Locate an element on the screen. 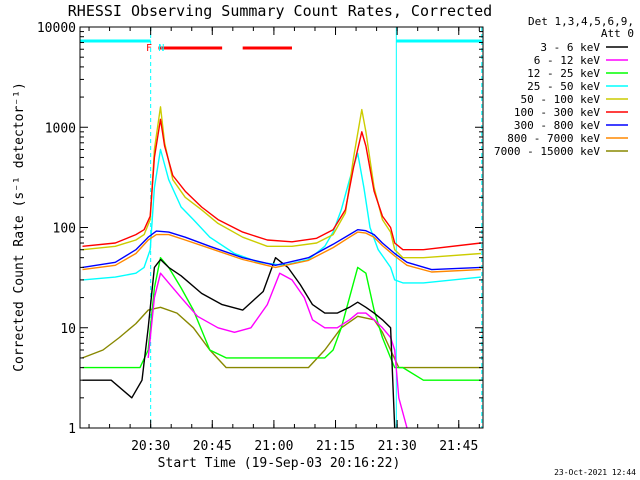 This screenshot has height=480, width=640. x-tick-label-3: 21:15 is located at coordinates (335, 446).